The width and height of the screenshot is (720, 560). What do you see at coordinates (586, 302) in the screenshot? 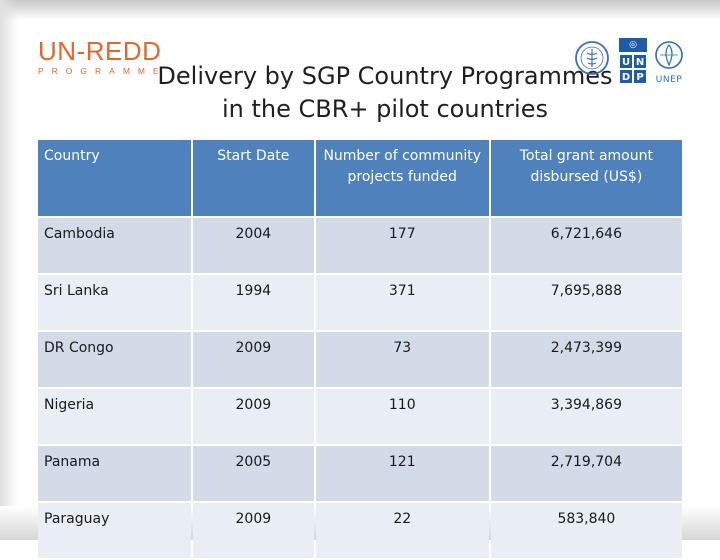
I see `cell-grant: 7,695,888` at bounding box center [586, 302].